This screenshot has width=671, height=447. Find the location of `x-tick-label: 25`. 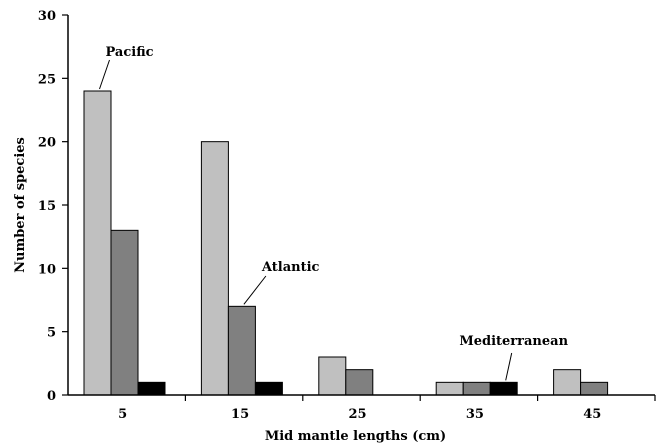

x-tick-label: 25 is located at coordinates (357, 414).